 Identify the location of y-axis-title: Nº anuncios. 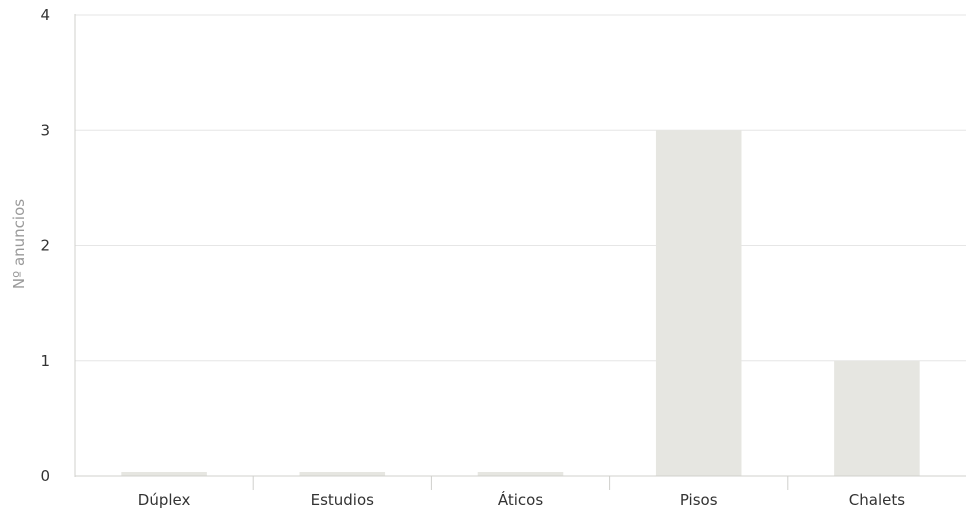
(19, 244).